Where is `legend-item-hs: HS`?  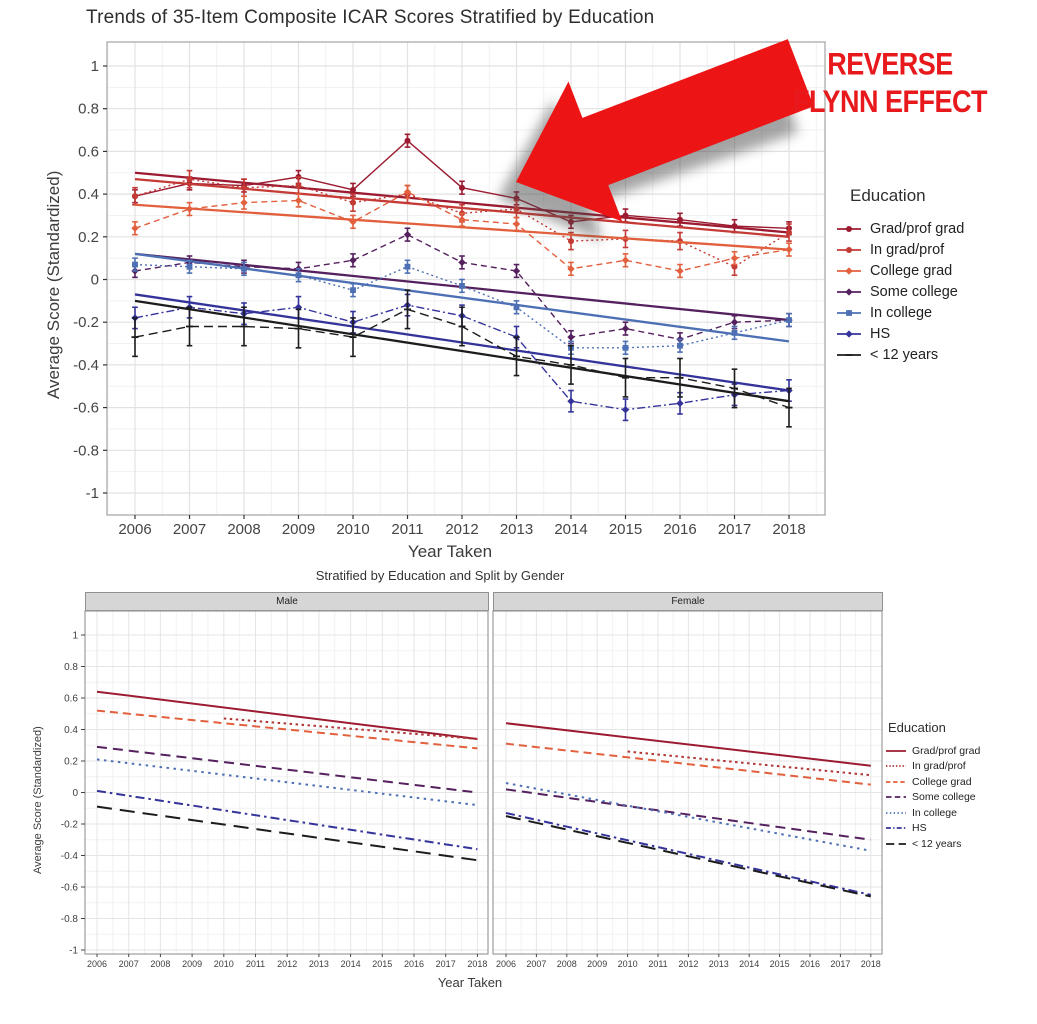
legend-item-hs: HS is located at coordinates (933, 829).